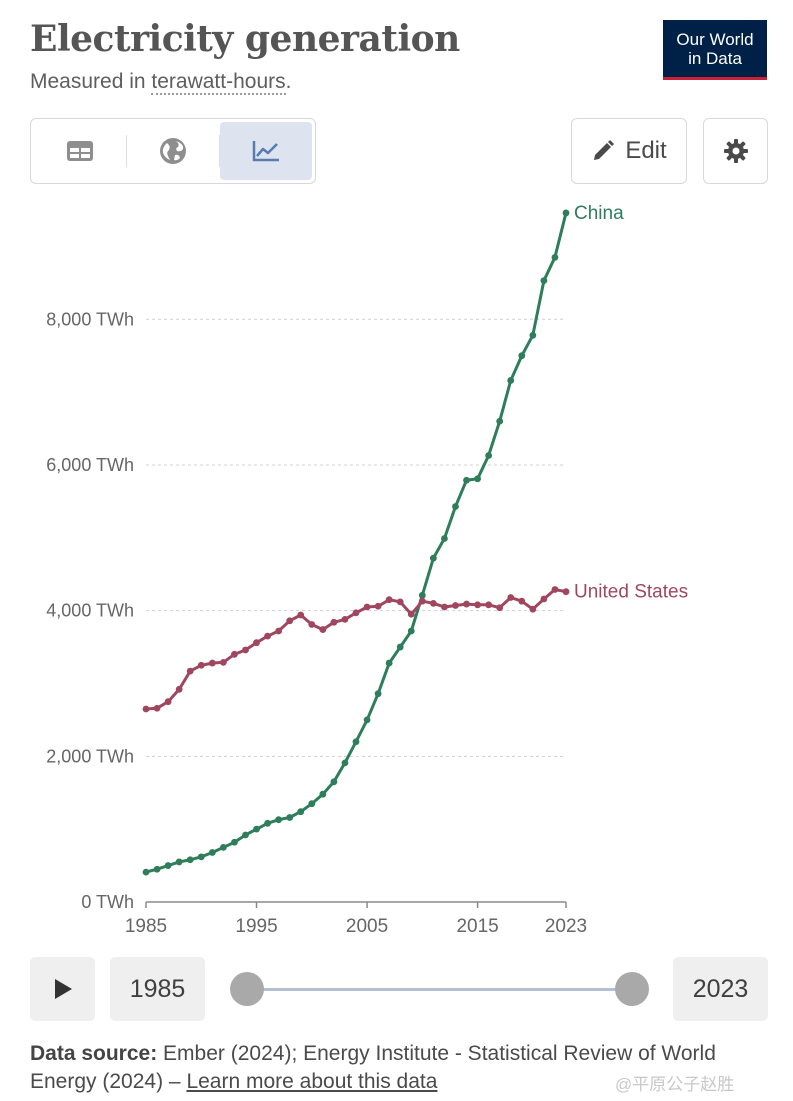  What do you see at coordinates (107, 902) in the screenshot?
I see `y-tick-label: 0 TWh` at bounding box center [107, 902].